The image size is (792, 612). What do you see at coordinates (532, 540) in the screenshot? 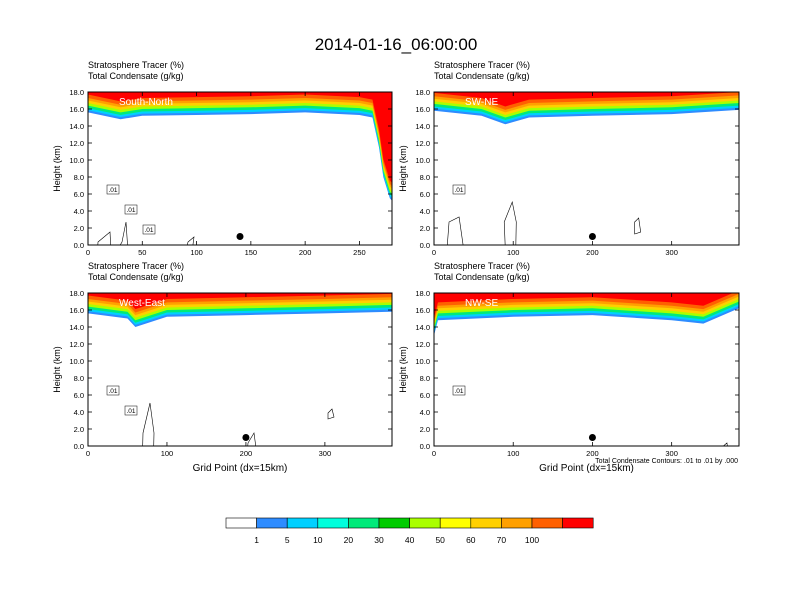
I see `colorbar-label: 100` at bounding box center [532, 540].